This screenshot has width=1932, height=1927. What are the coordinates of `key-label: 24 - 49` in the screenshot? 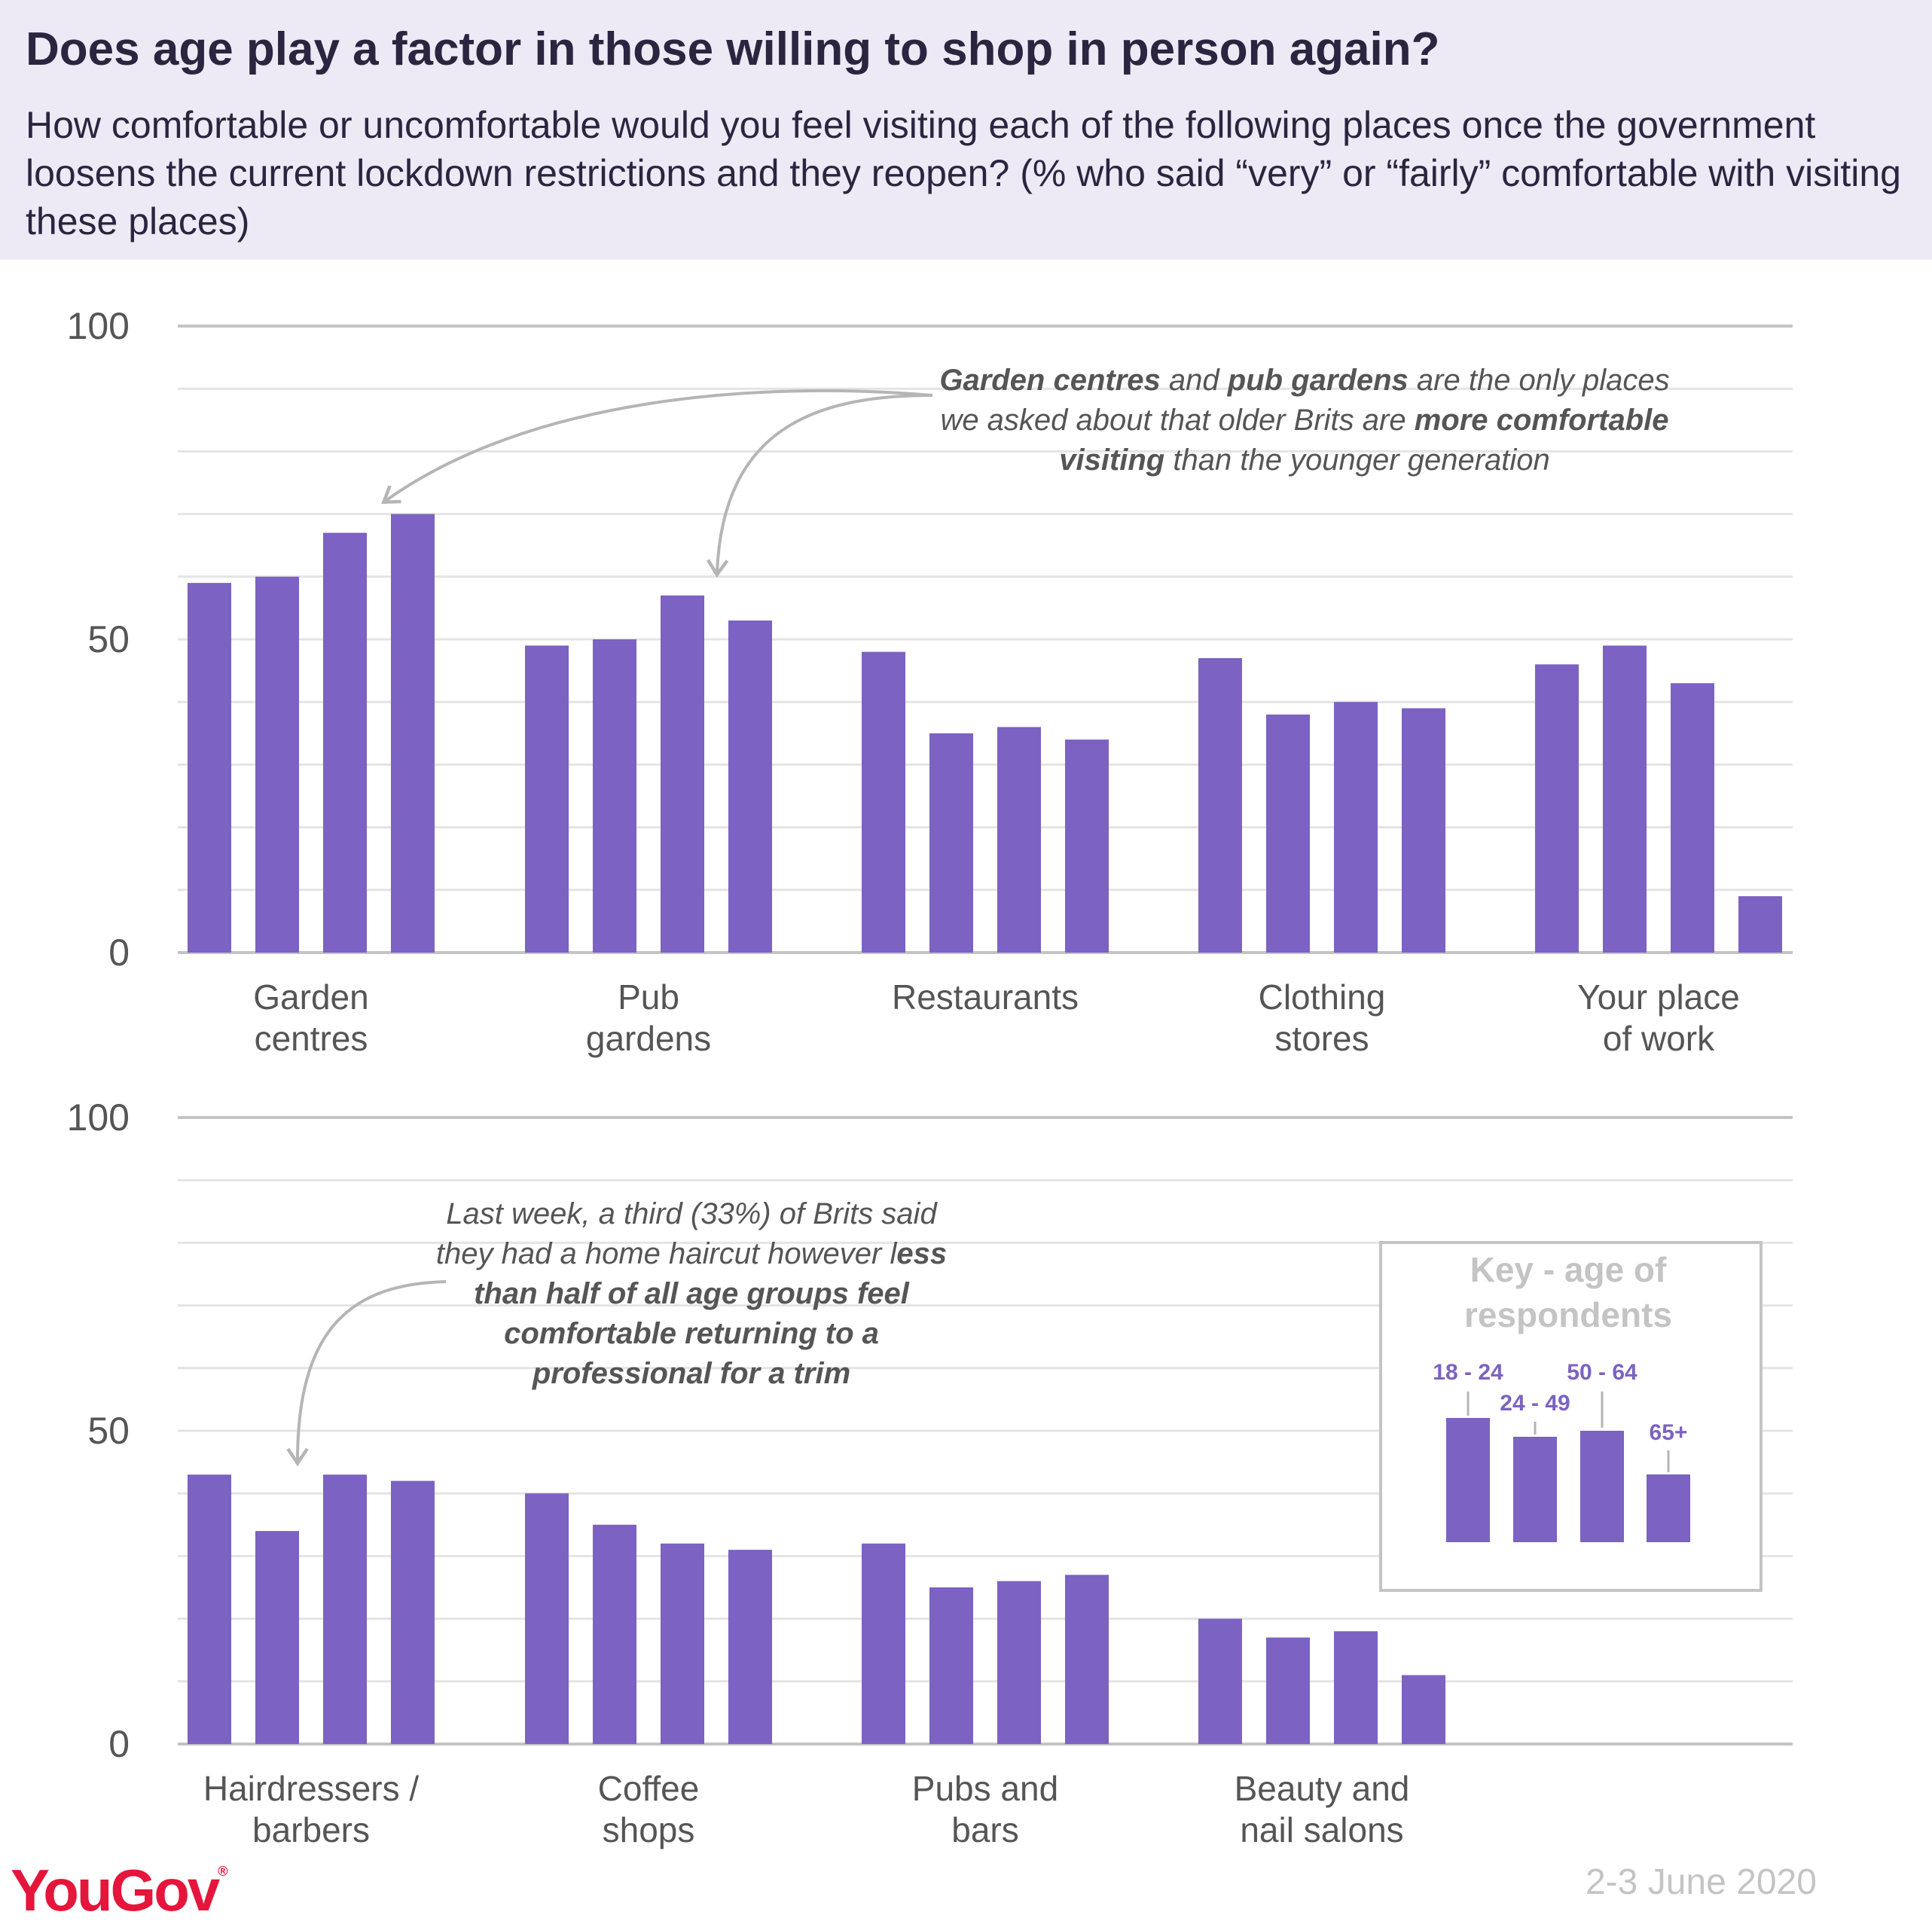 It's located at (1535, 1403).